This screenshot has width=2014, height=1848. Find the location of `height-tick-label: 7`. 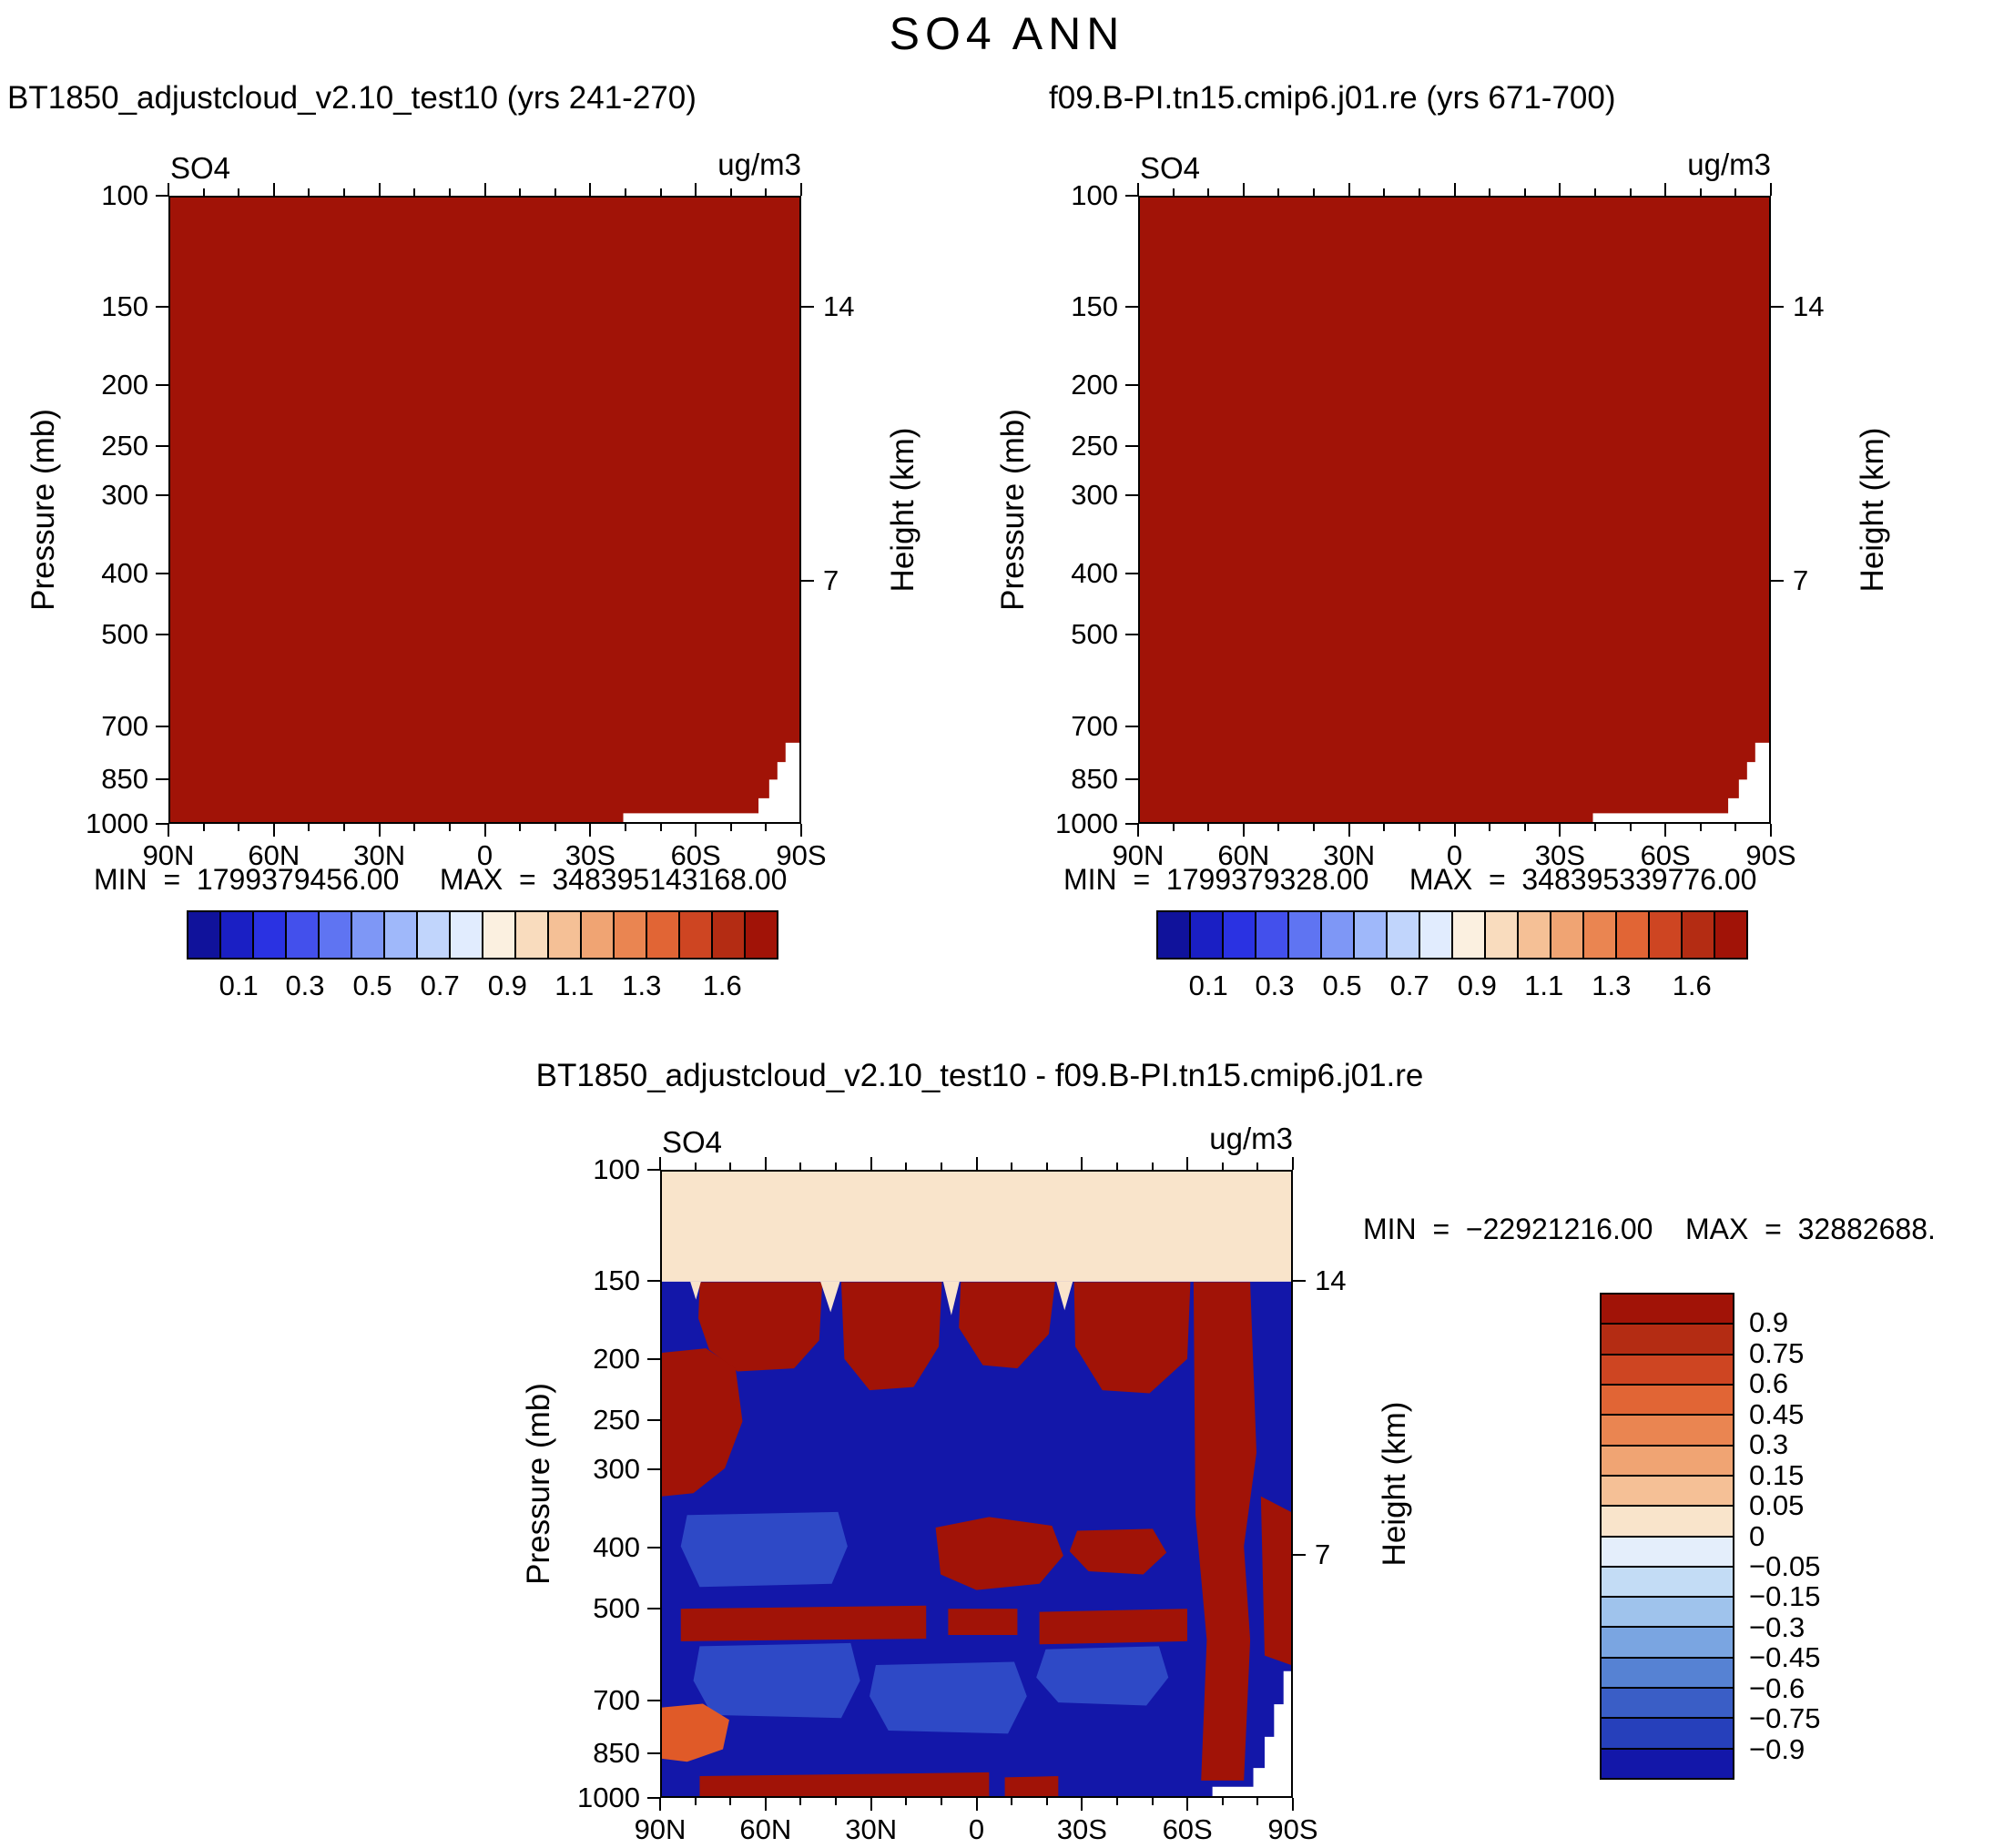

height-tick-label: 7 is located at coordinates (831, 580).